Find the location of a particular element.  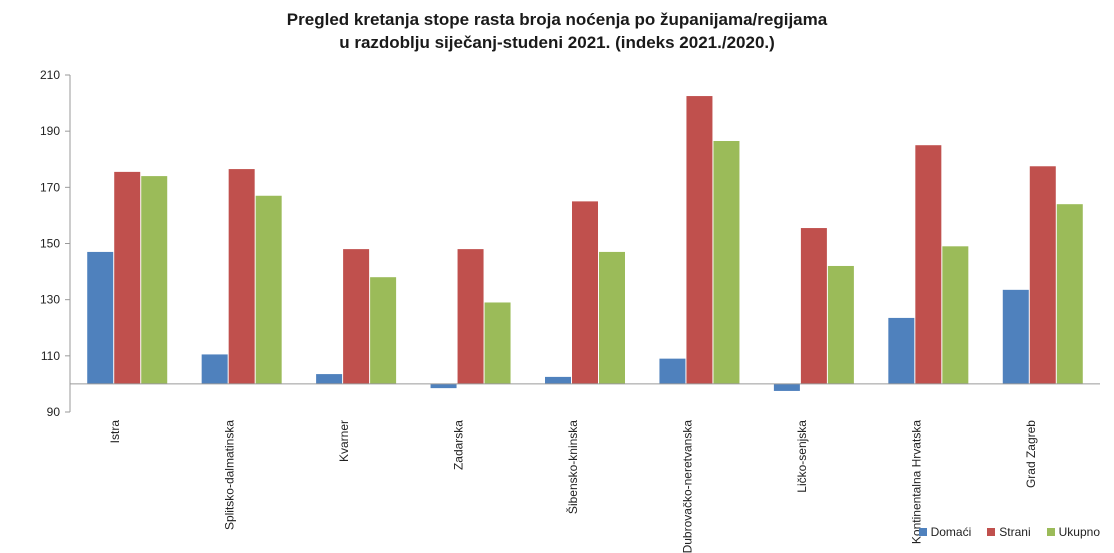

bar-domaći-5 is located at coordinates (672, 371).